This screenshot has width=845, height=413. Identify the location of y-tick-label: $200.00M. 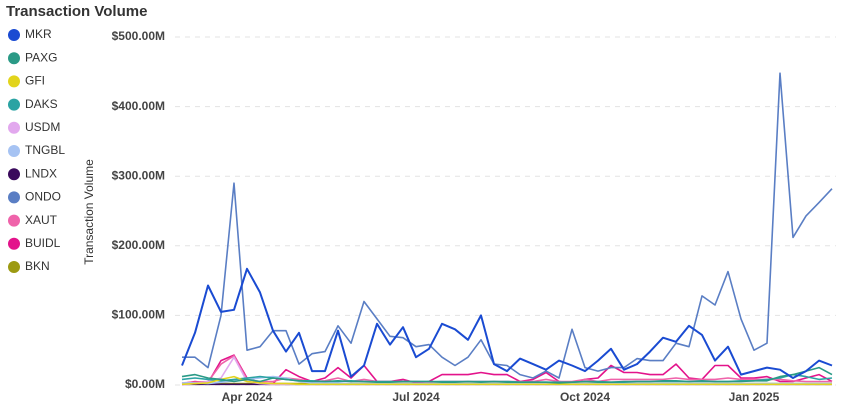
(138, 245).